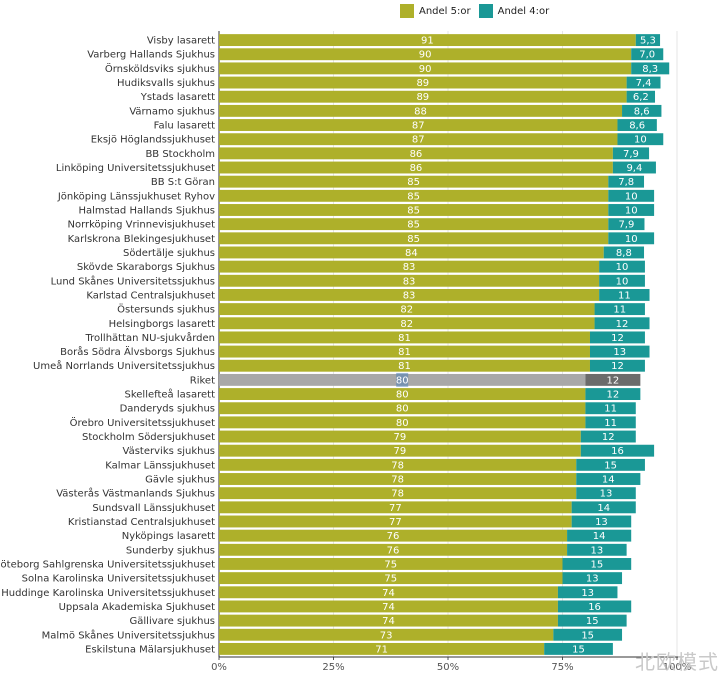 This screenshot has width=727, height=681. Describe the element at coordinates (137, 607) in the screenshot. I see `y-category-label: Uppsala Akademiska Sjukhuset` at that location.